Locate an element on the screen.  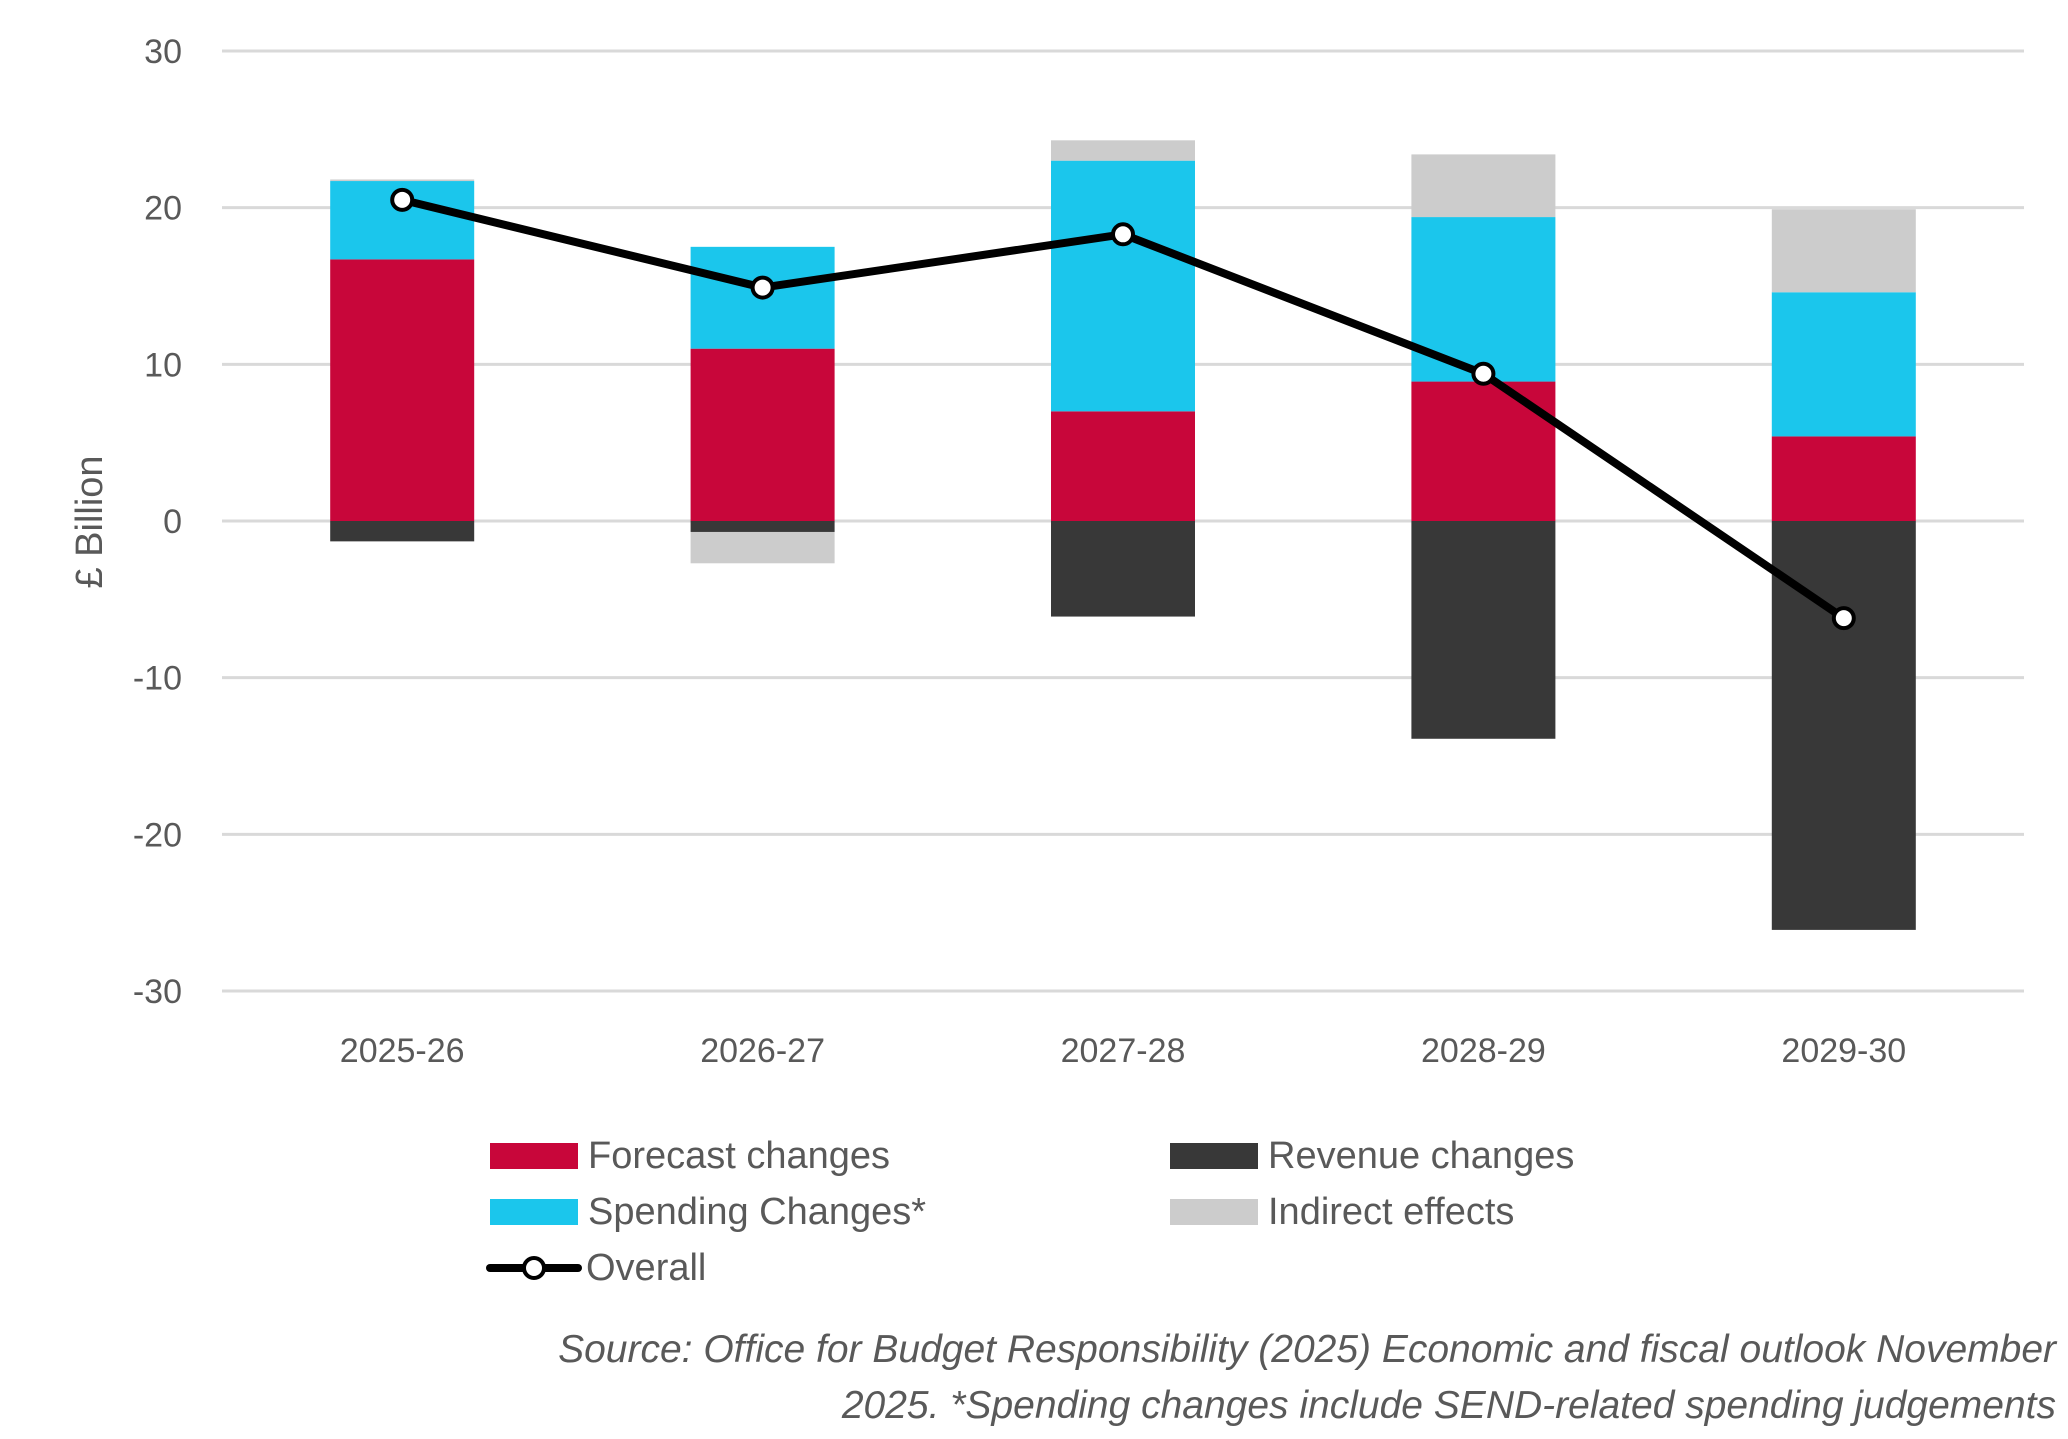
legend-item-indirect-effects: Indirect effects is located at coordinates (1342, 1212).